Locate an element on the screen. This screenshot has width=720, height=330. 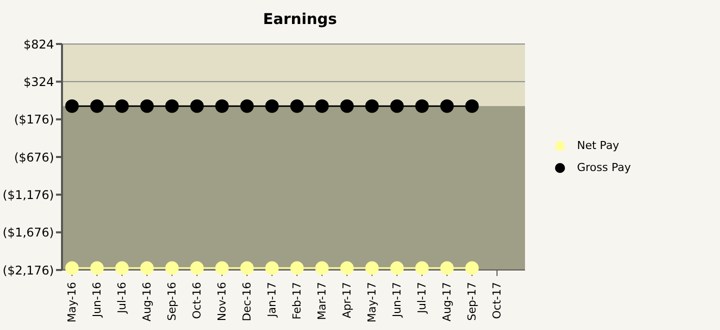
x-tick-label: May-17 is located at coordinates (372, 302).